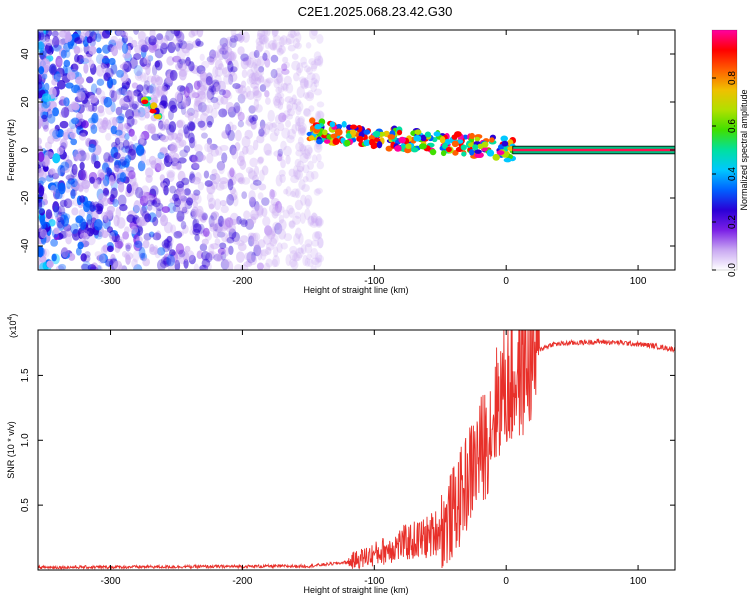 This screenshot has height=600, width=750. What do you see at coordinates (732, 270) in the screenshot?
I see `colorbar-tick-label: 0.0` at bounding box center [732, 270].